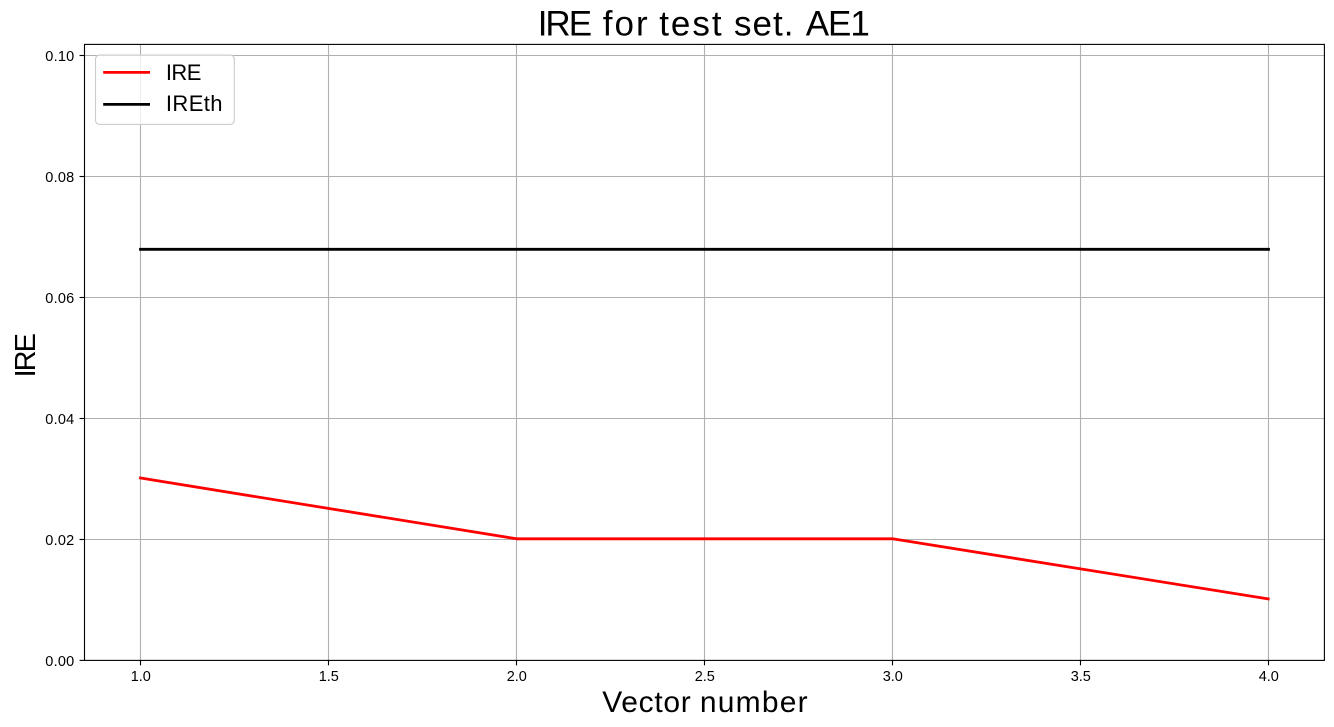  Describe the element at coordinates (329, 677) in the screenshot. I see `svg-text: 1.5` at that location.